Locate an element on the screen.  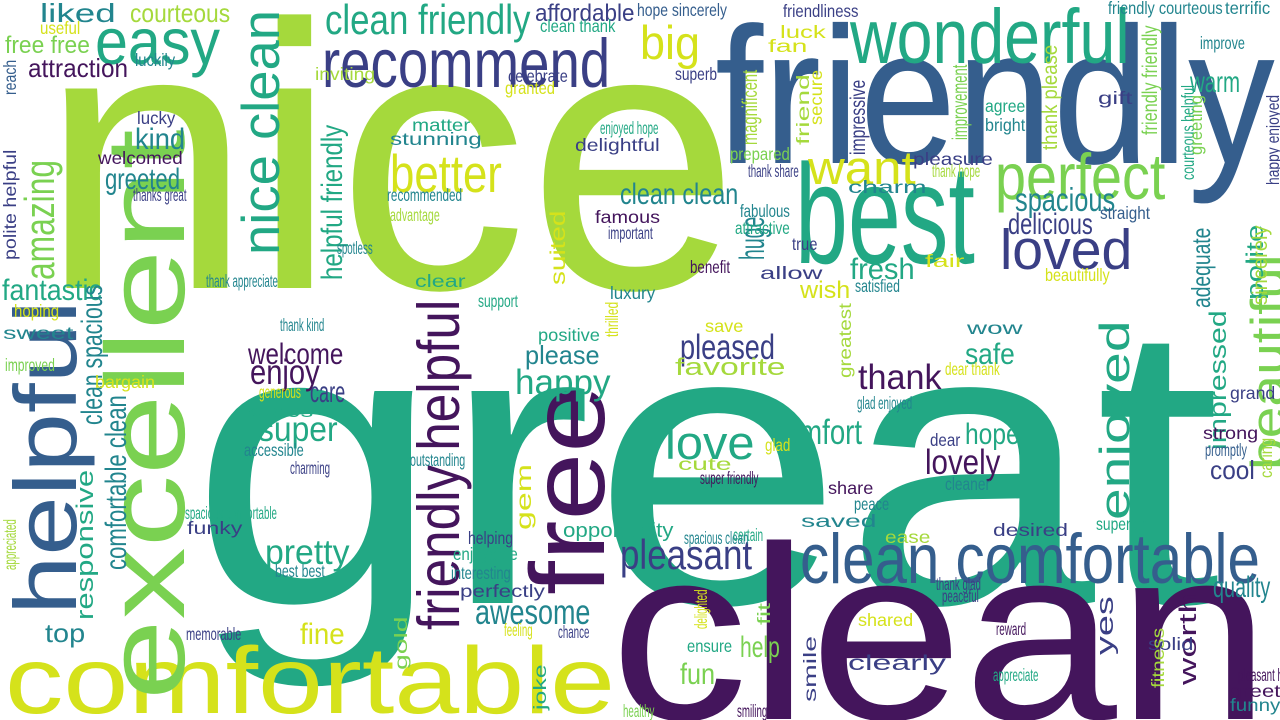
word-secure: secure is located at coordinates (816, 97).